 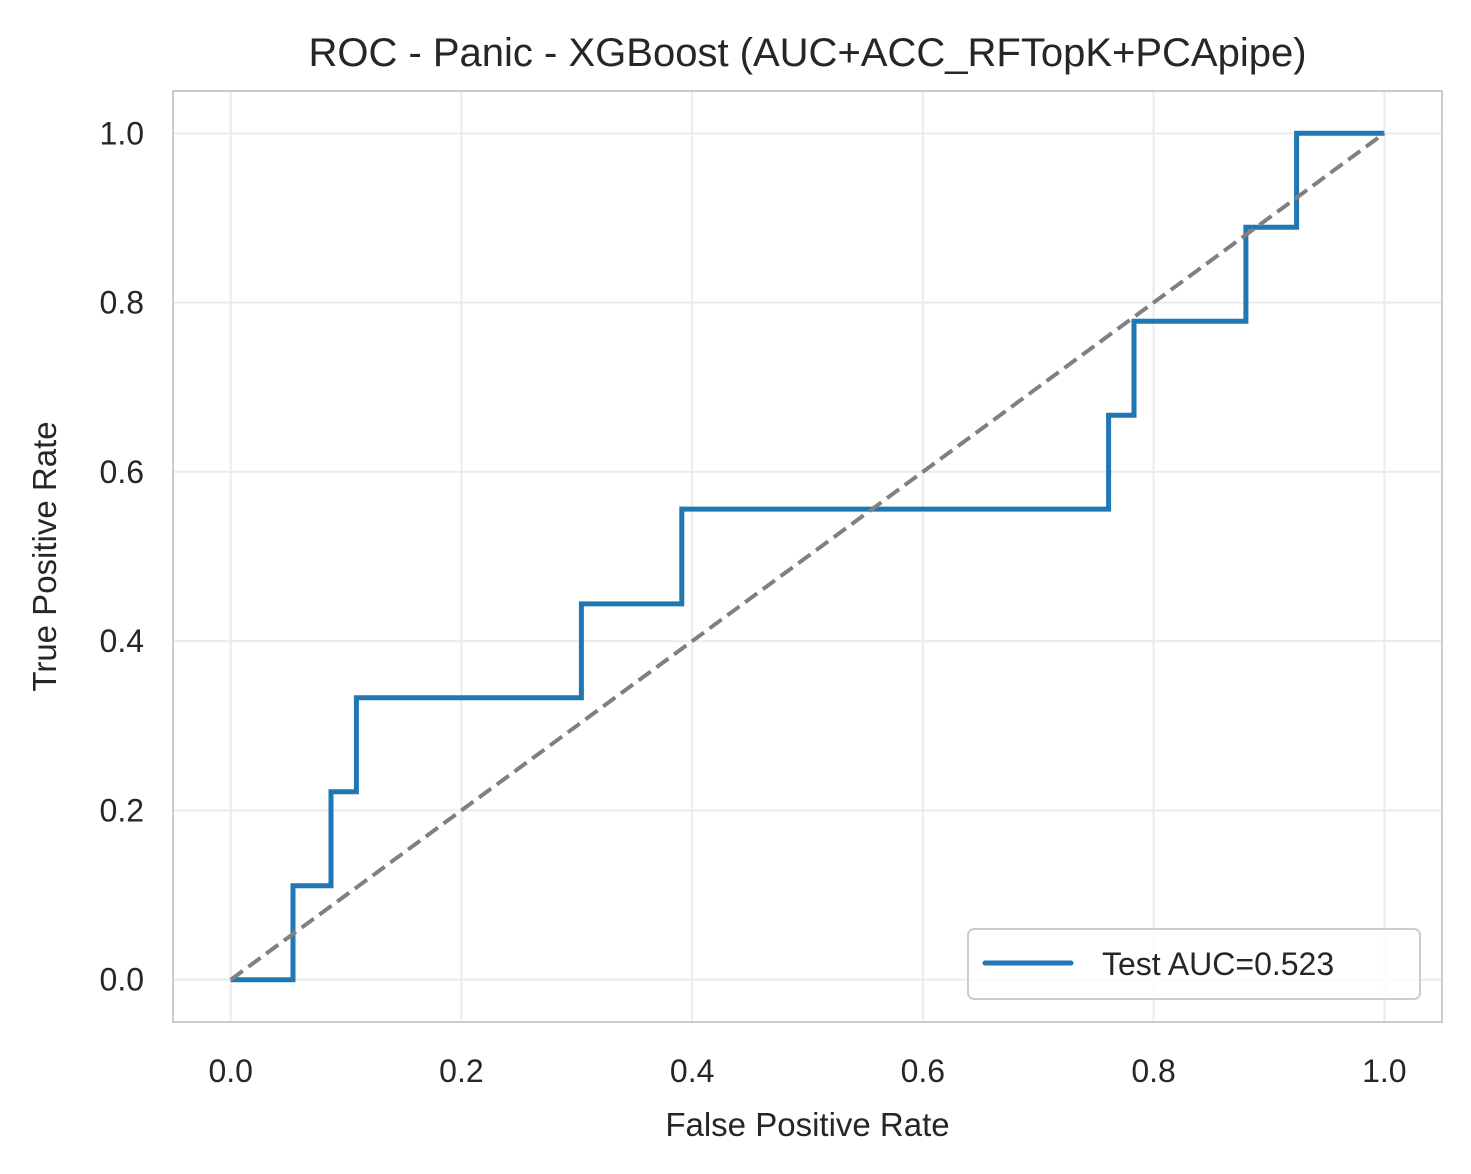 I want to click on y-tick-label: 0.0, so click(x=122, y=980).